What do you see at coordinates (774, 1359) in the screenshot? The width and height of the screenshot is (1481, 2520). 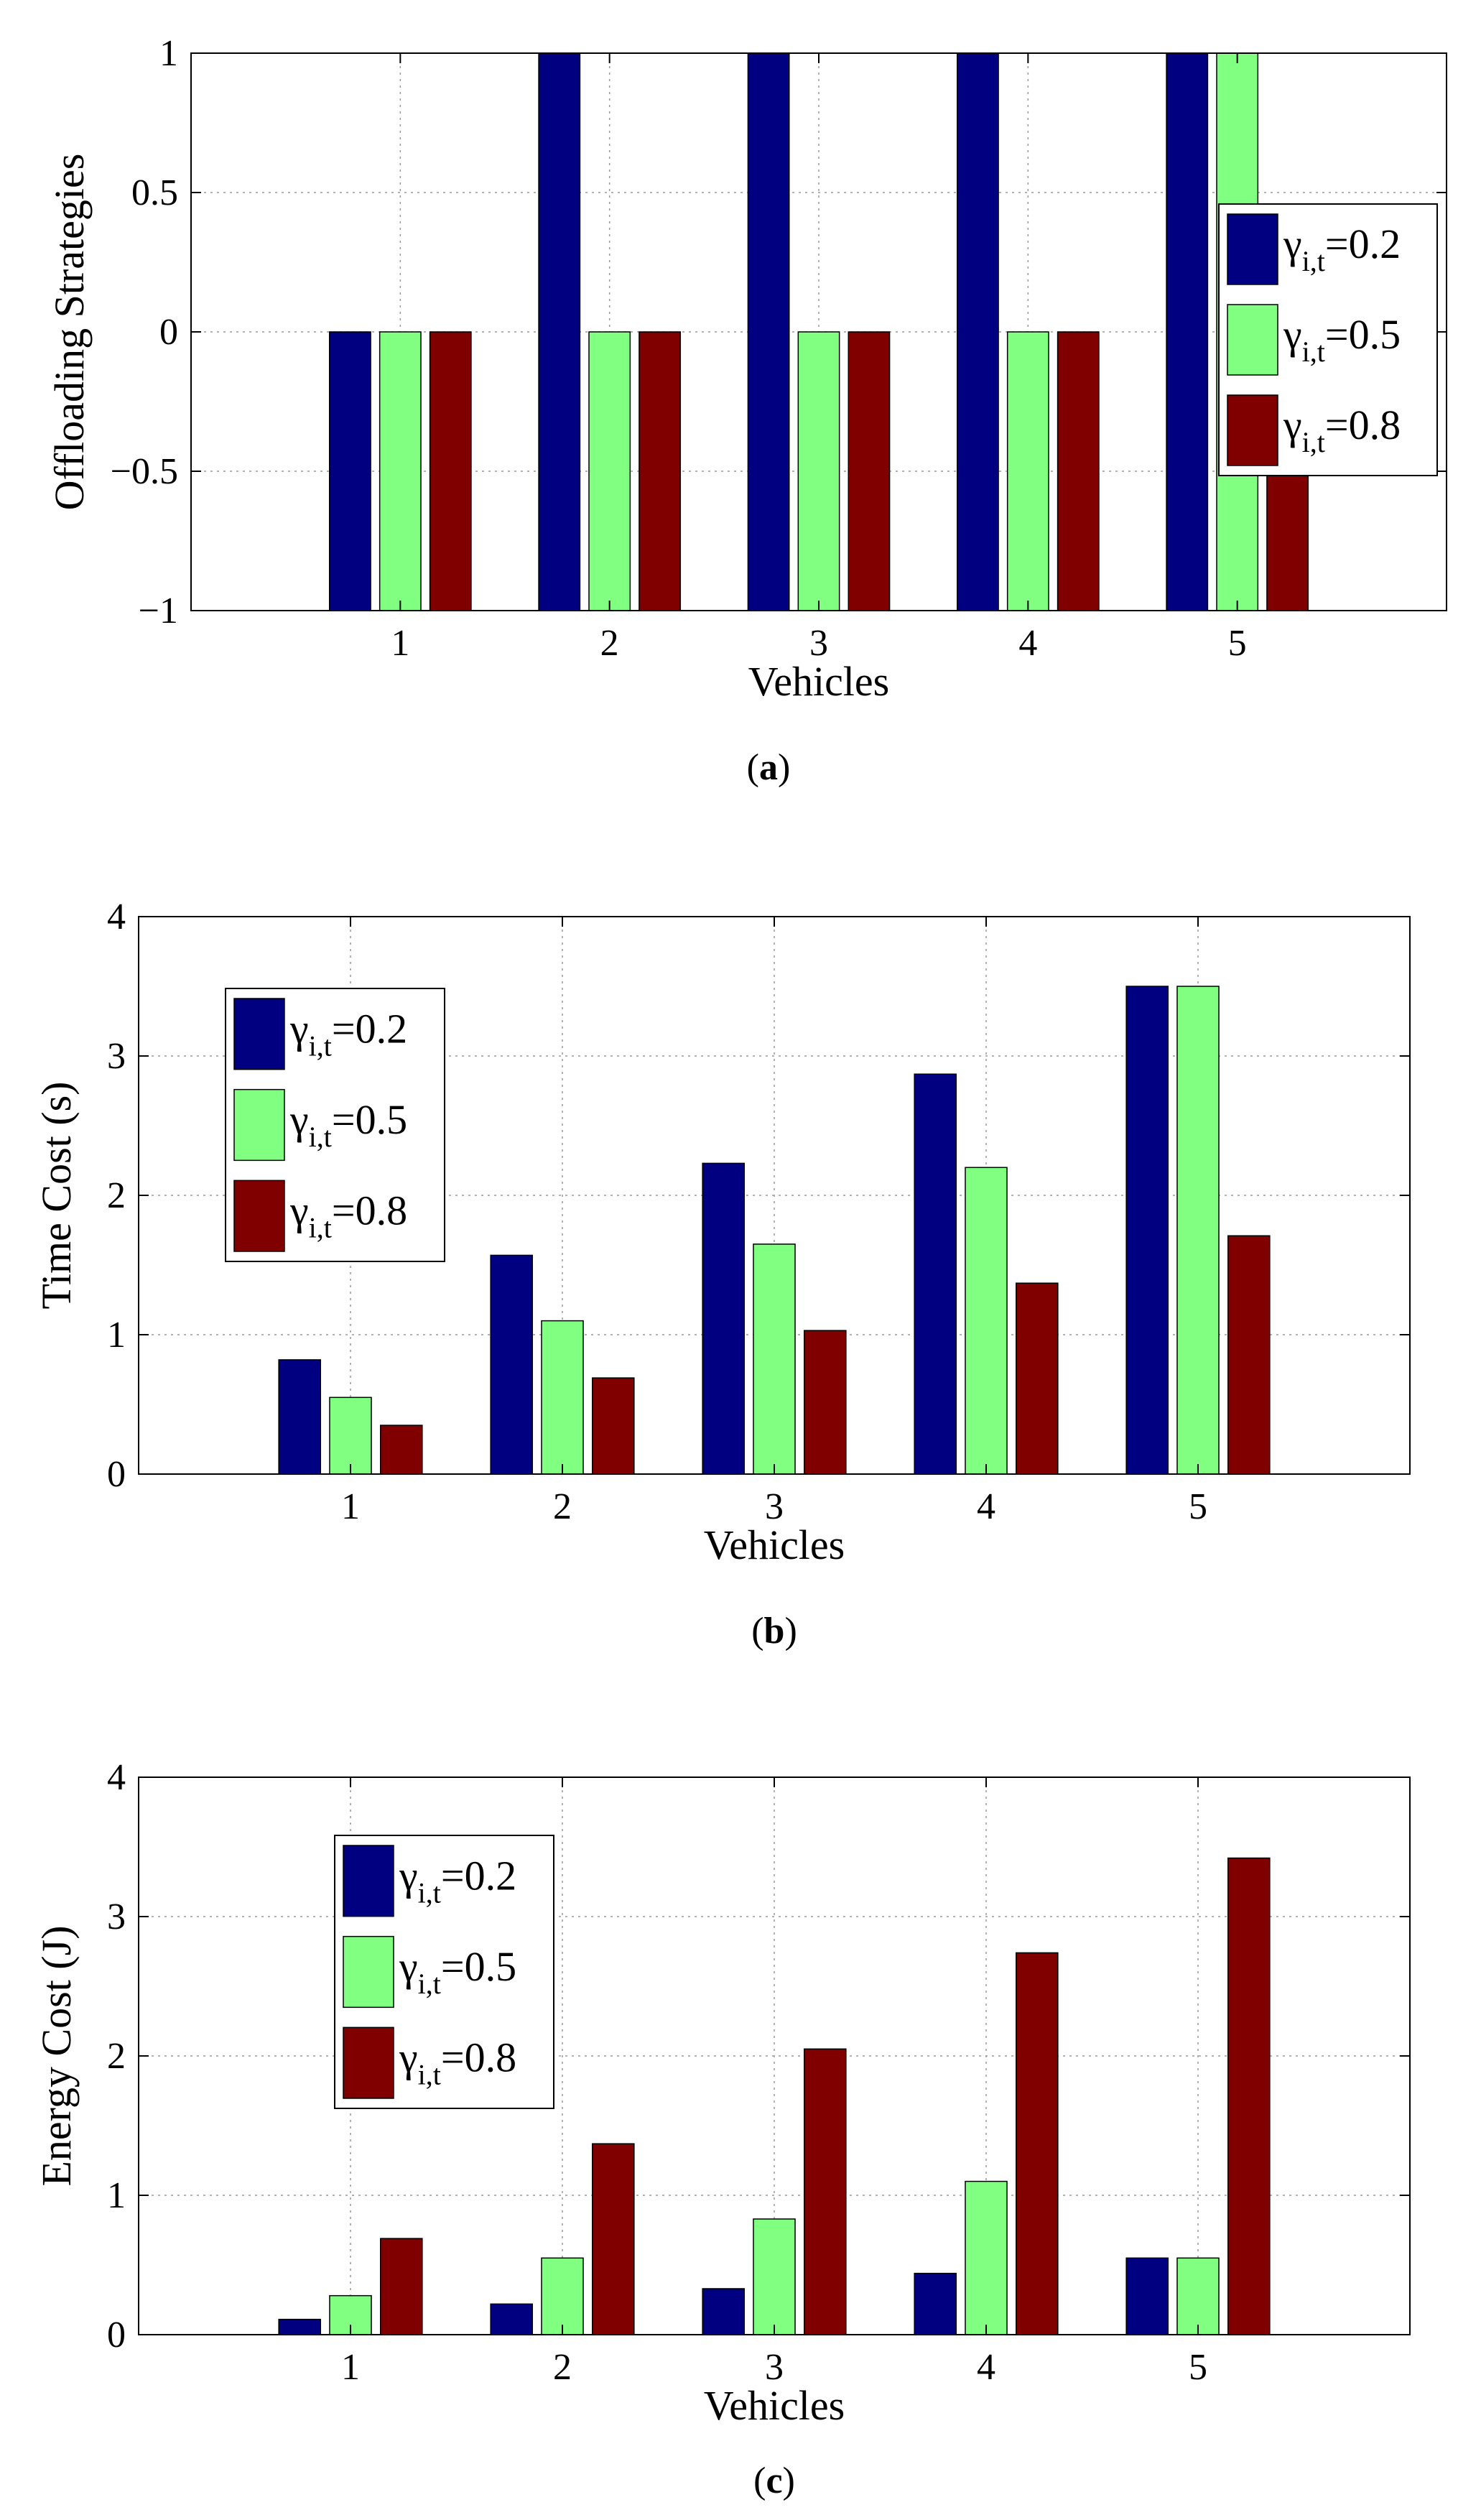 I see `bar-b-series-0.5-vehicle-3` at bounding box center [774, 1359].